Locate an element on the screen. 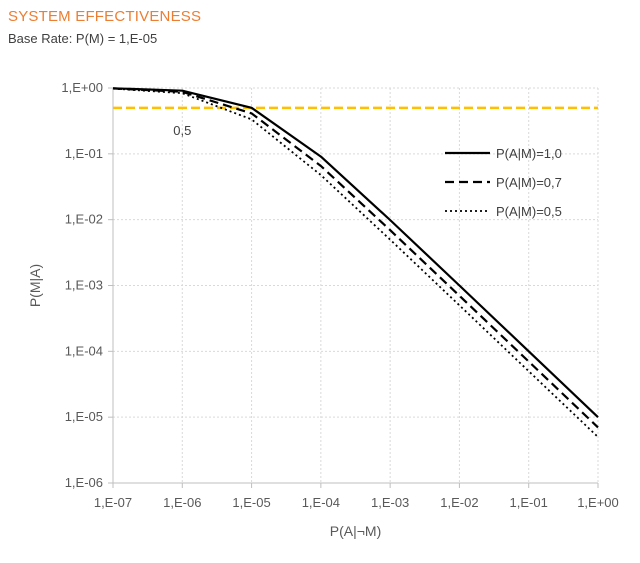 The image size is (640, 563). y-tick-label: 1,E-04 is located at coordinates (84, 350).